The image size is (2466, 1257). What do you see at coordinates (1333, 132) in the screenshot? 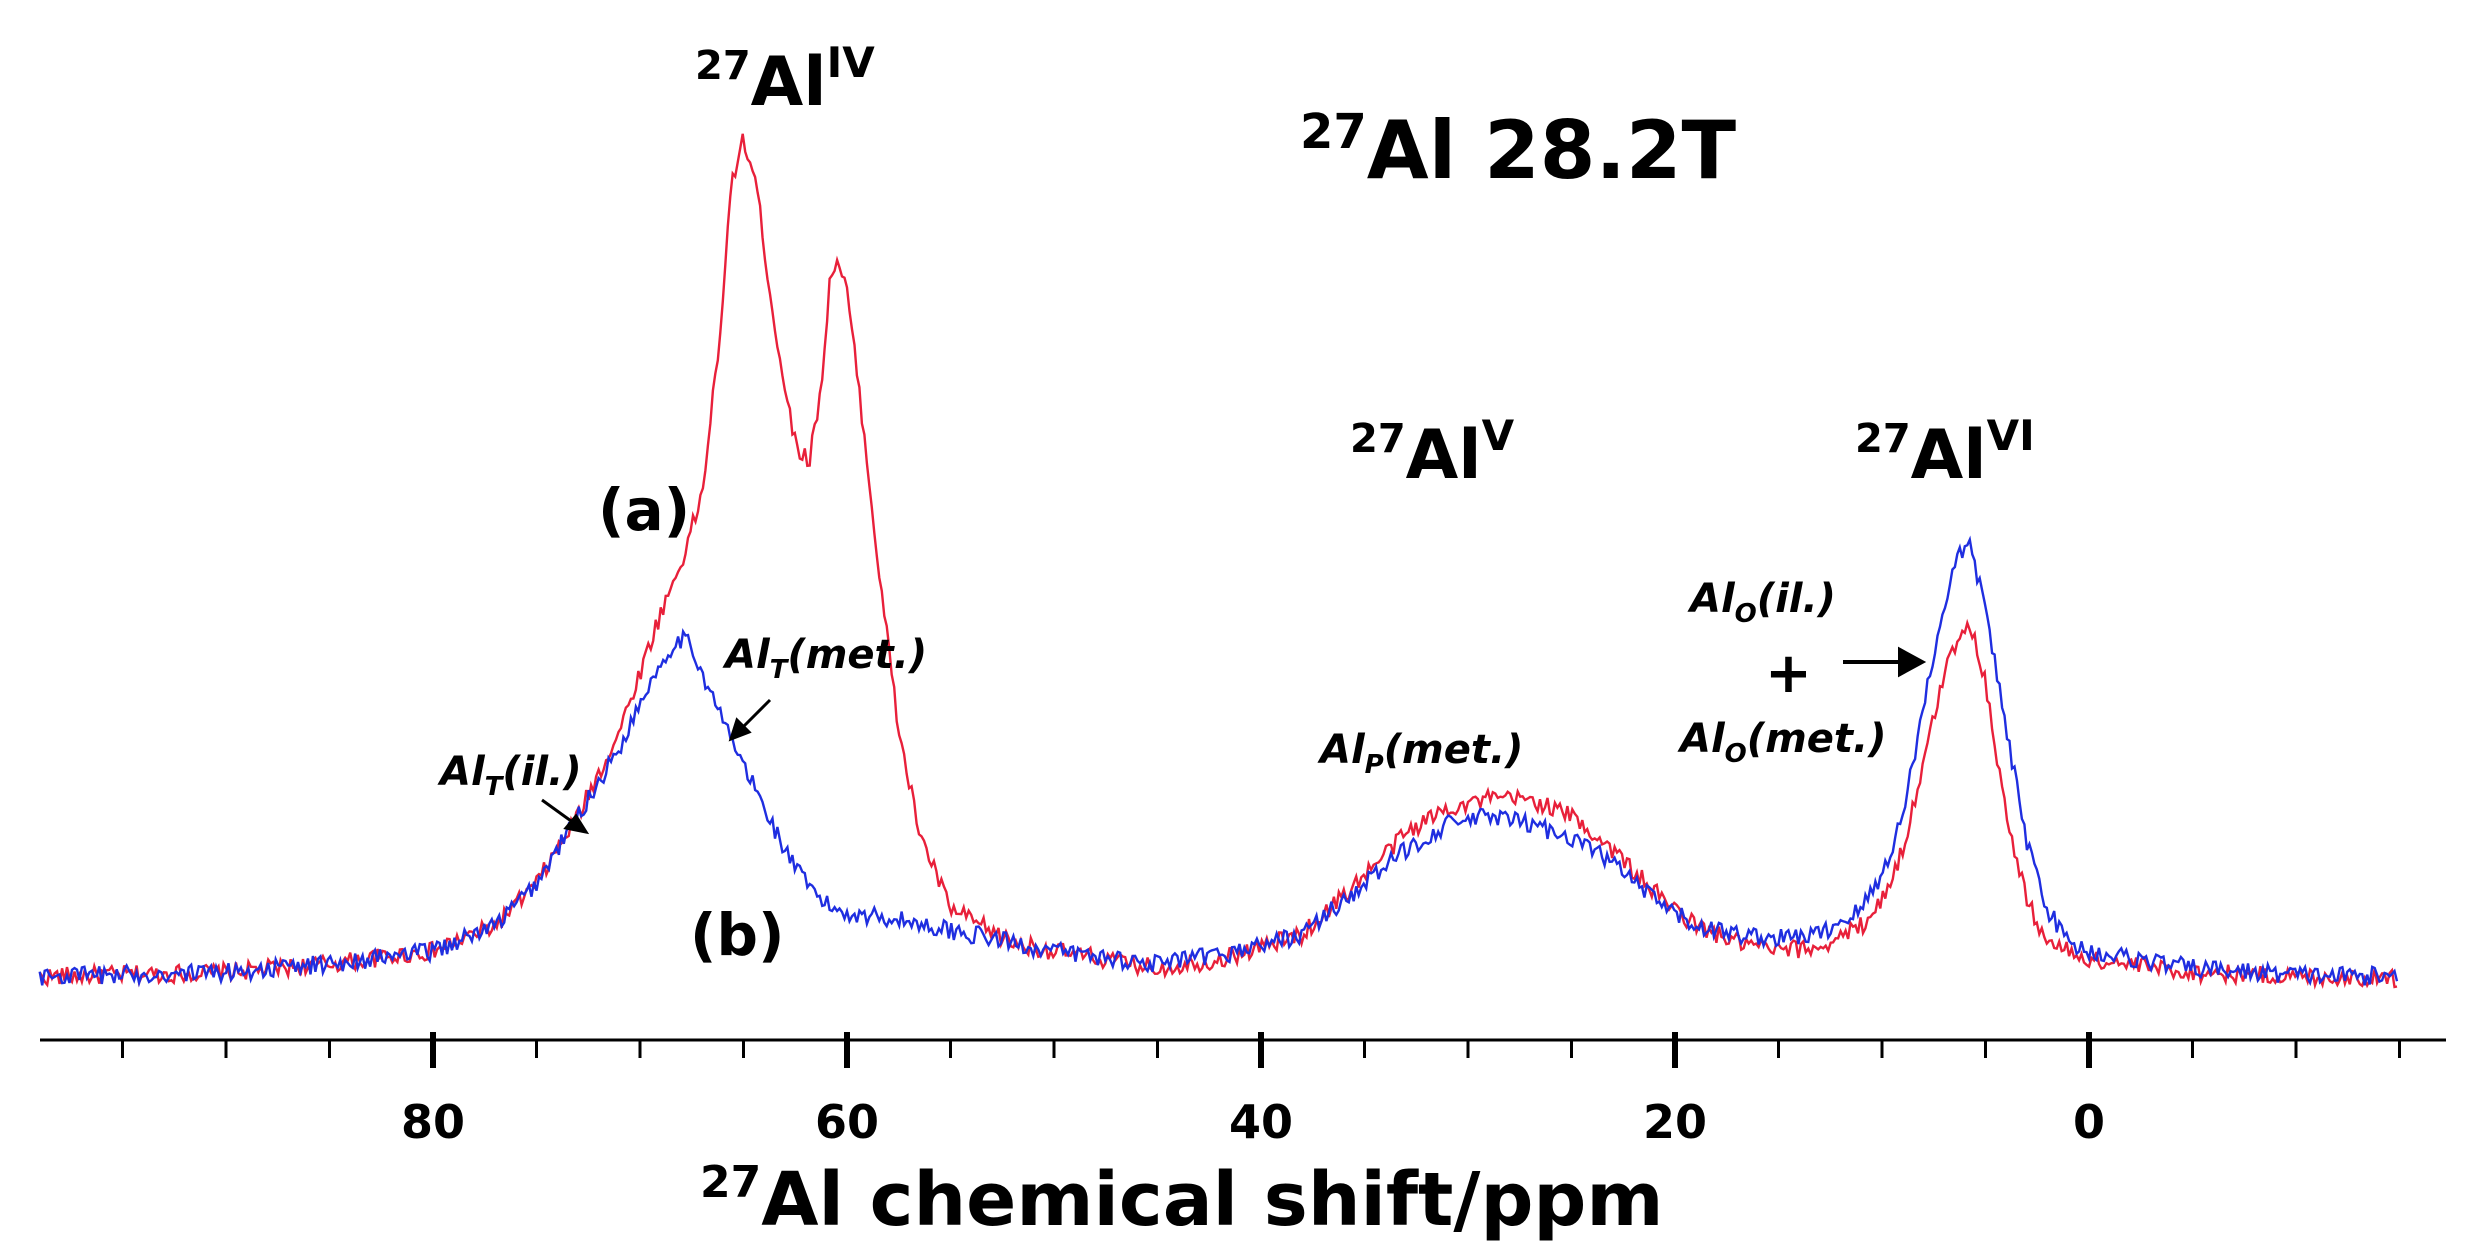
I see `title-isotope: 27` at bounding box center [1333, 132].